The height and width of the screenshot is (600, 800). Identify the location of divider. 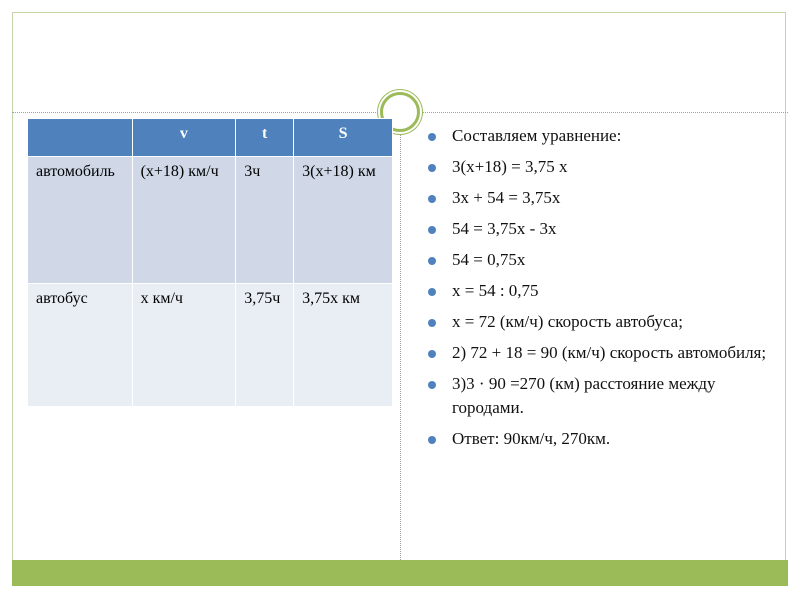
(400, 336).